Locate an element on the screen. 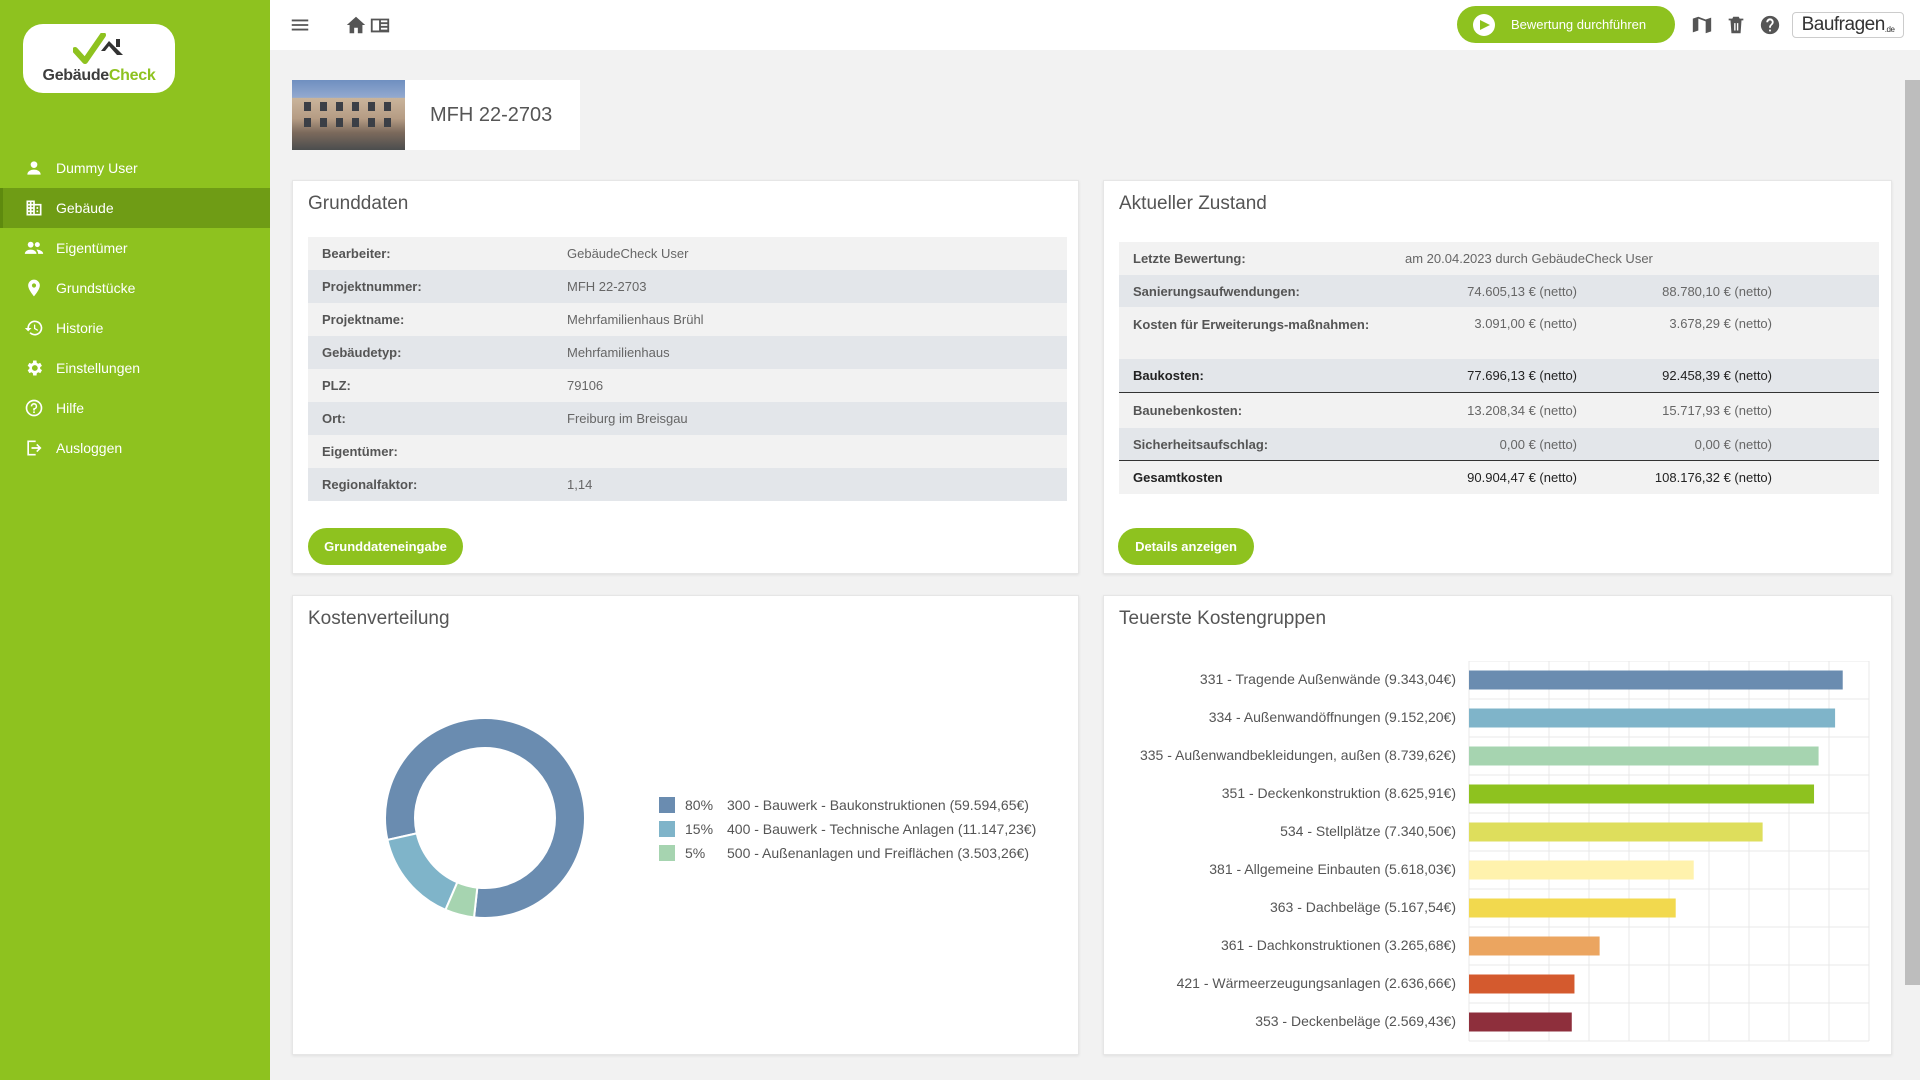  logo-text: GebäudeCheck is located at coordinates (99, 75).